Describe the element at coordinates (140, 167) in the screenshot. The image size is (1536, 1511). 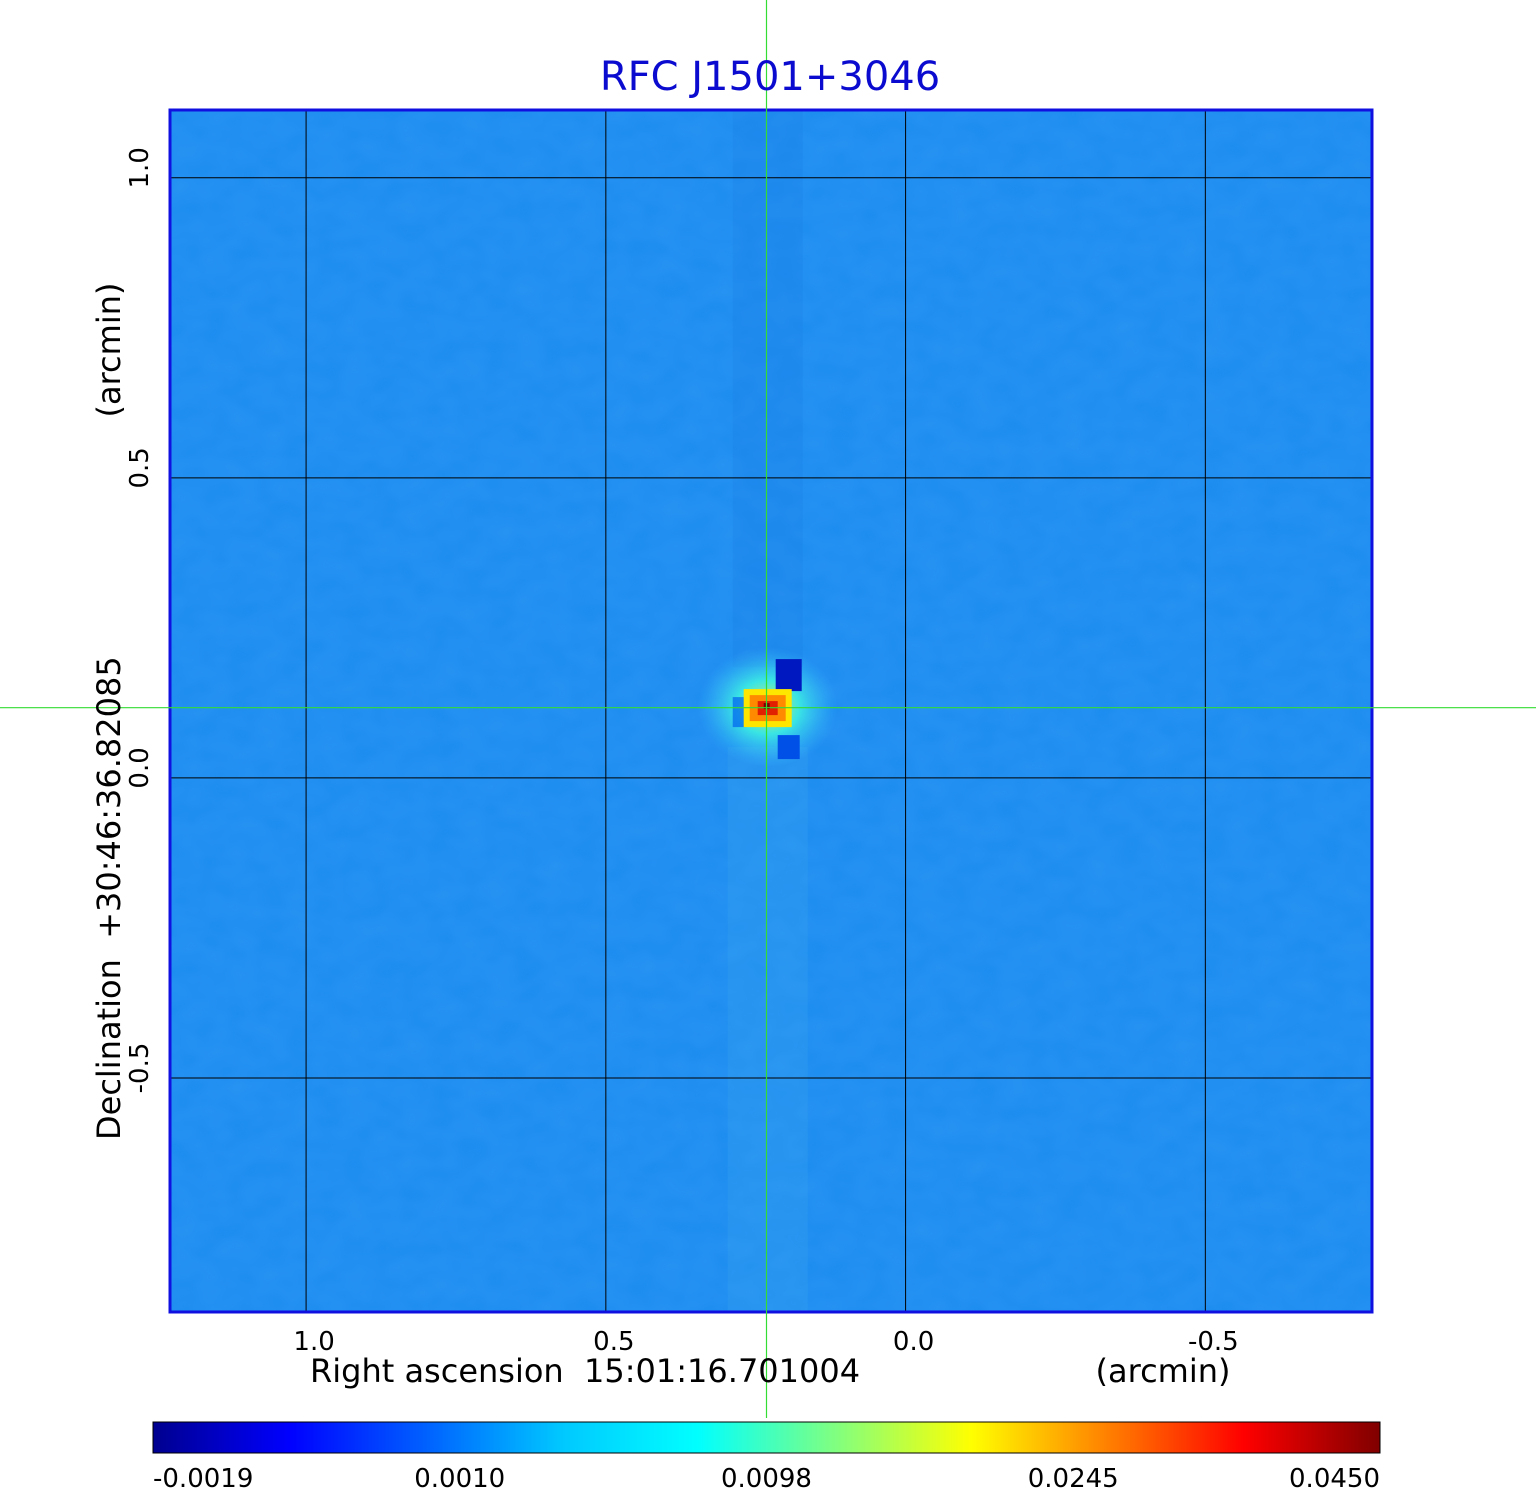
I see `y-tick-label: 1.0` at that location.